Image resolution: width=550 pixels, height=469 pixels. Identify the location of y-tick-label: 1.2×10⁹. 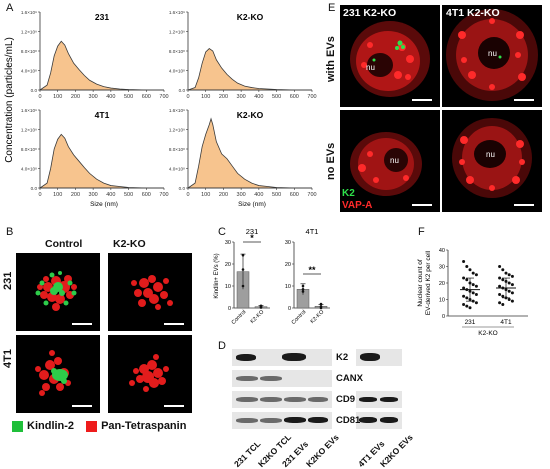
(177, 130).